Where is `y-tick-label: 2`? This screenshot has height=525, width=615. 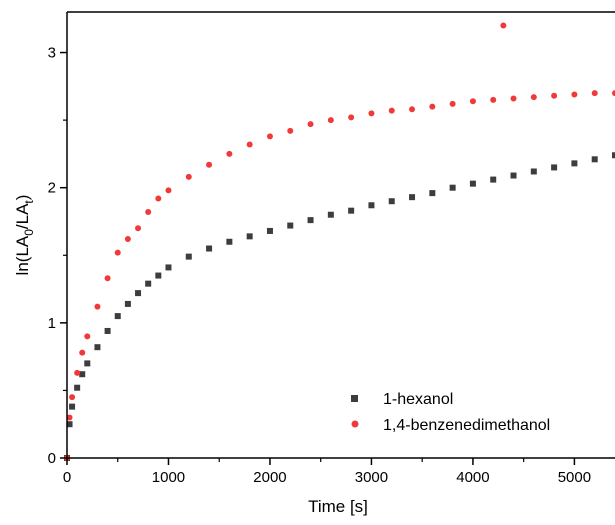 y-tick-label: 2 is located at coordinates (52, 188).